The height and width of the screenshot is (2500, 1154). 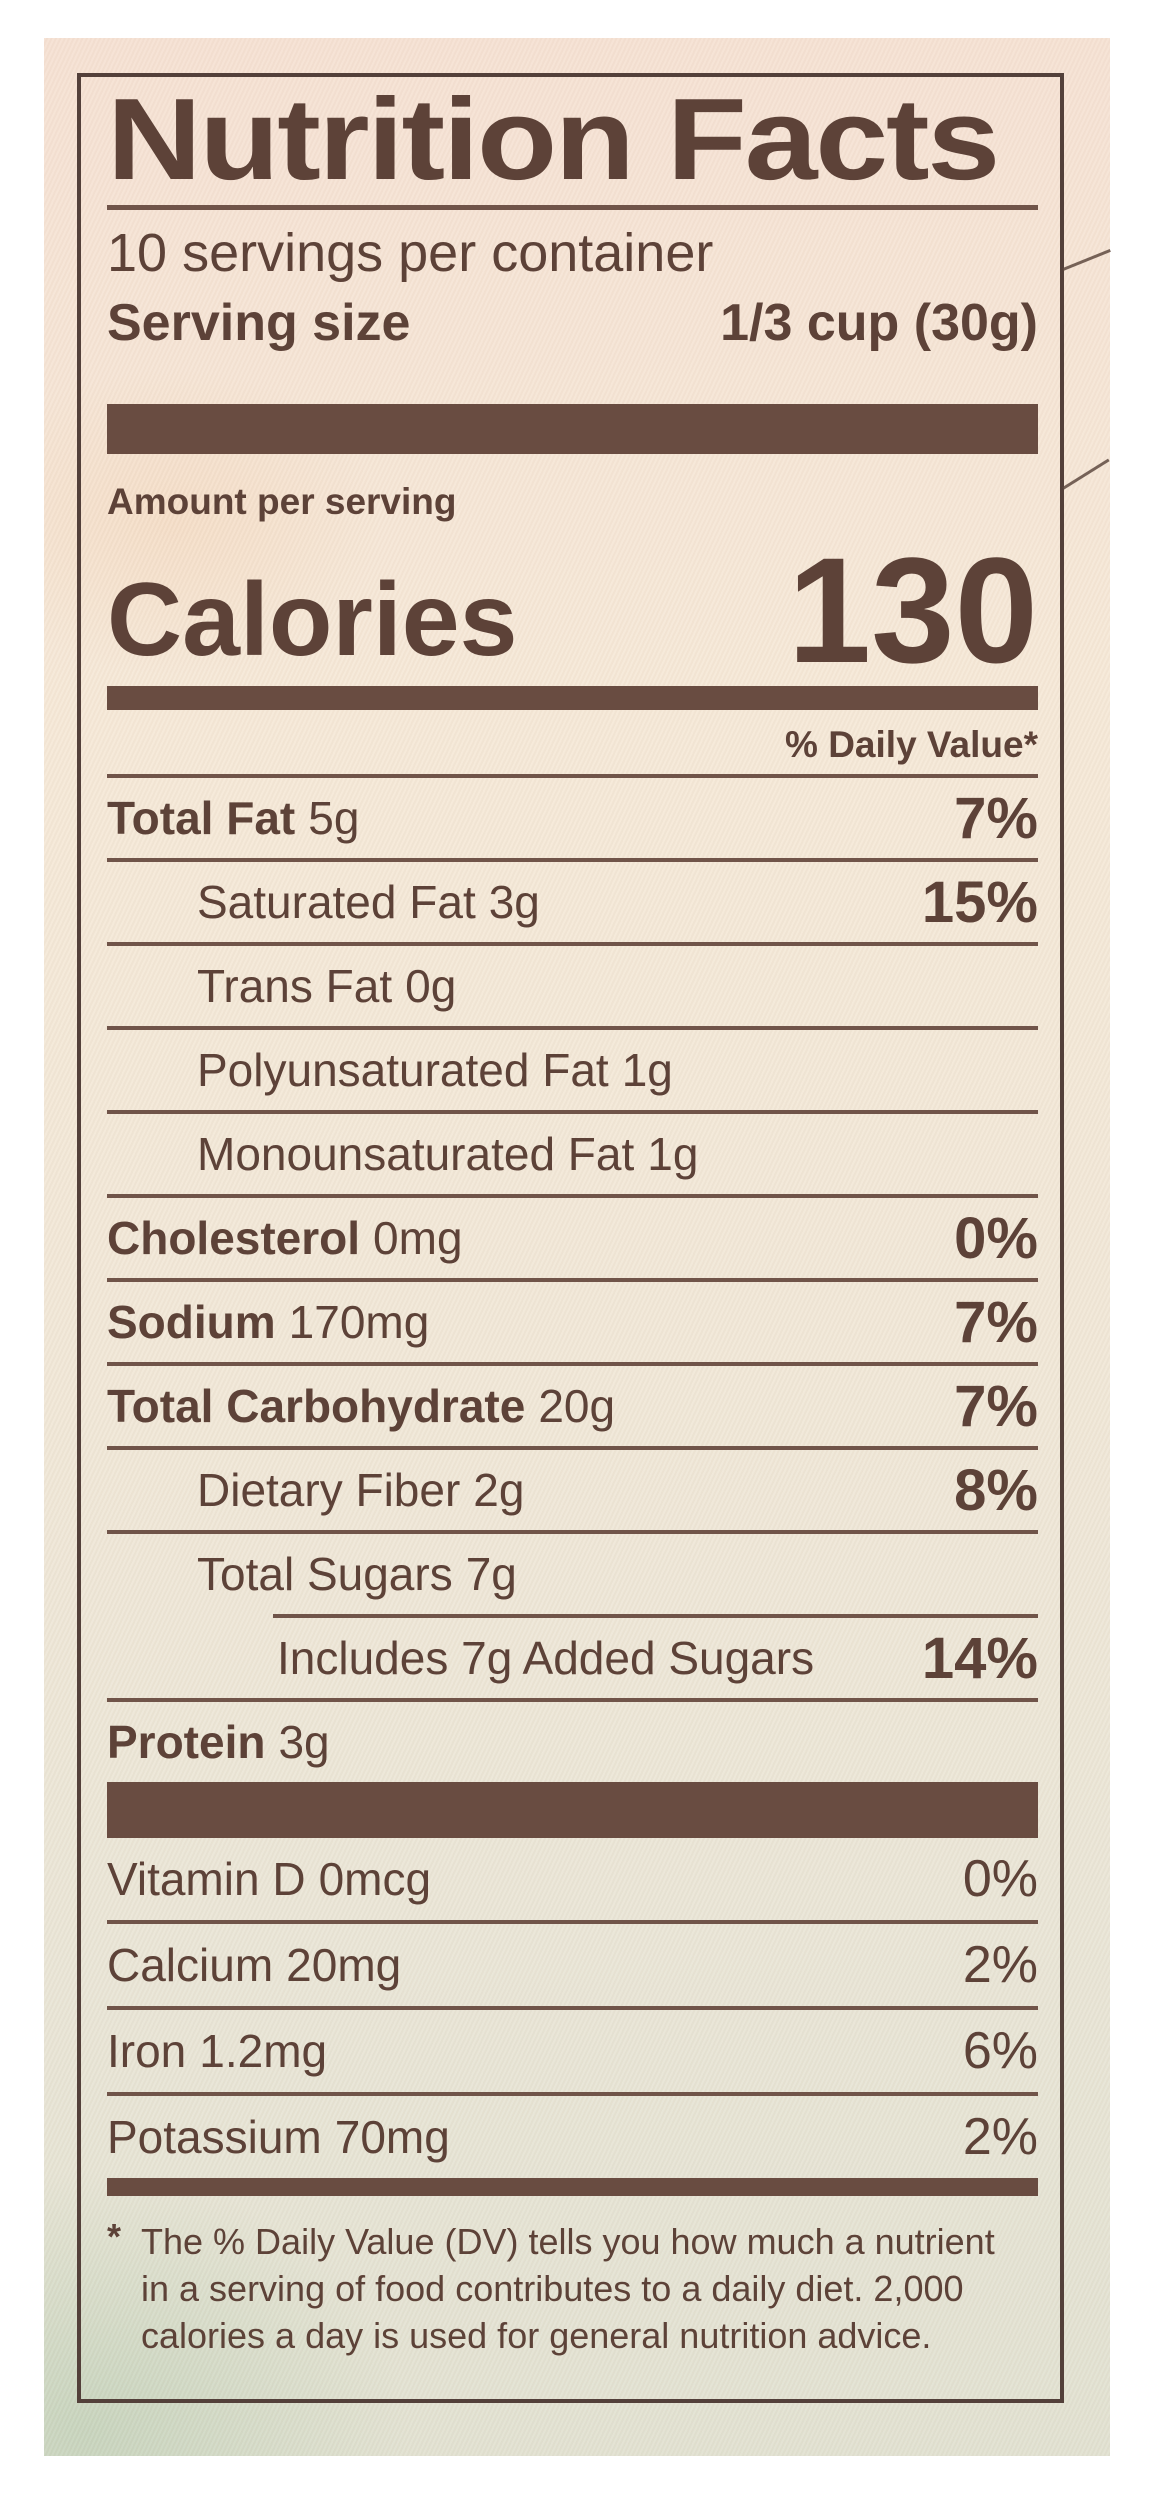 What do you see at coordinates (278, 2137) in the screenshot?
I see `nutrient-name-amount: Potassium 70mg` at bounding box center [278, 2137].